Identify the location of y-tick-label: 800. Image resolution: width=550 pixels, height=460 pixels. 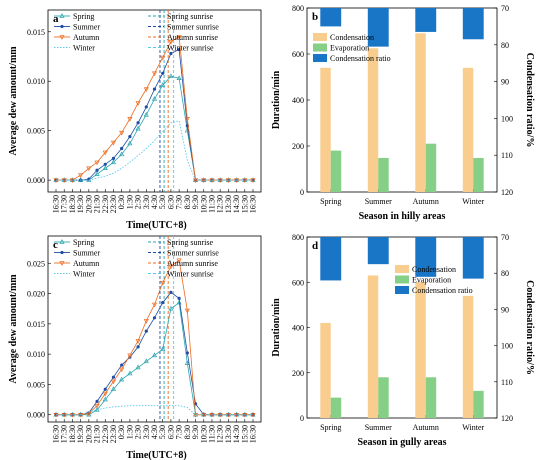
(298, 237).